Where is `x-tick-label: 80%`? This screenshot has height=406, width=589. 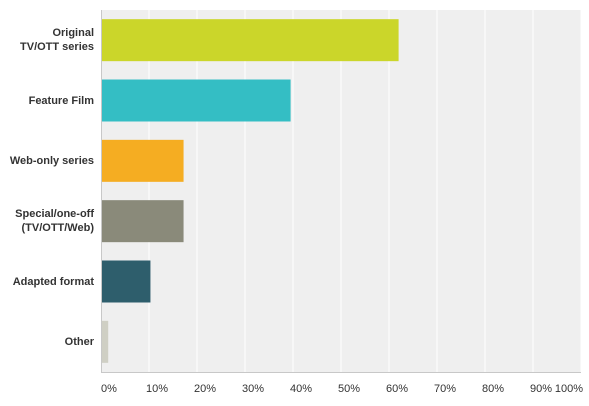 x-tick-label: 80% is located at coordinates (493, 389).